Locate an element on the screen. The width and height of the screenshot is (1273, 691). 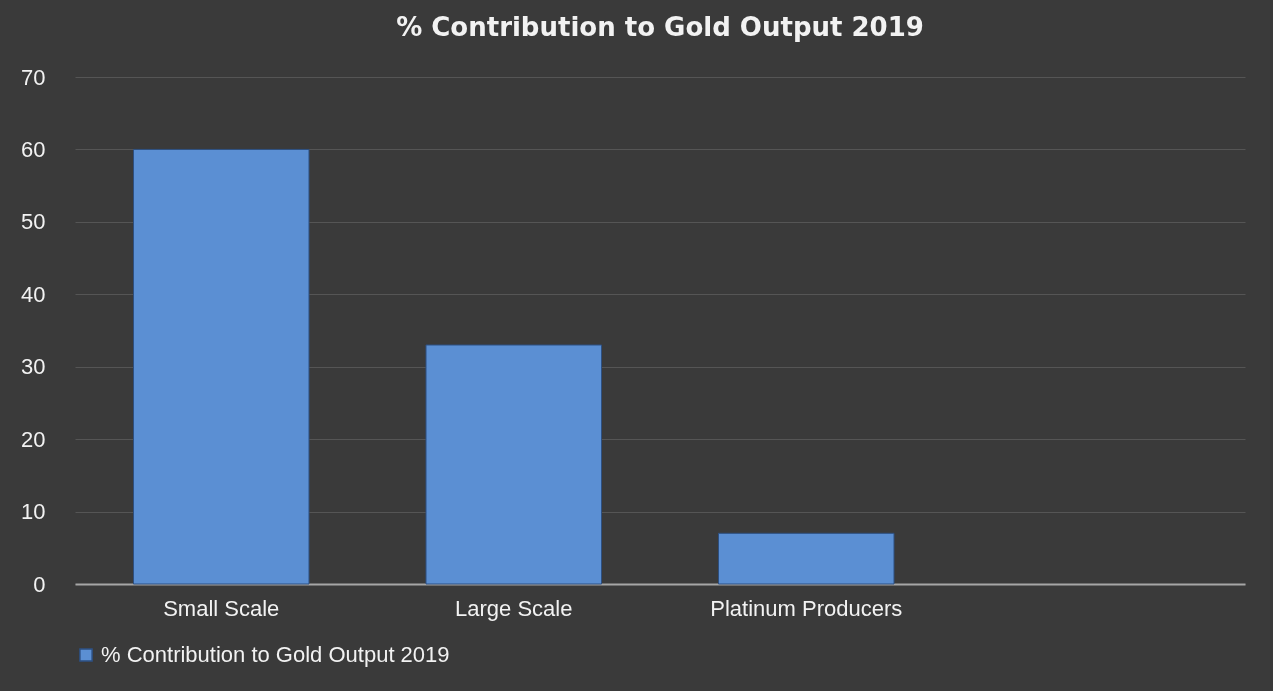
y-tick-label: 10 is located at coordinates (33, 512).